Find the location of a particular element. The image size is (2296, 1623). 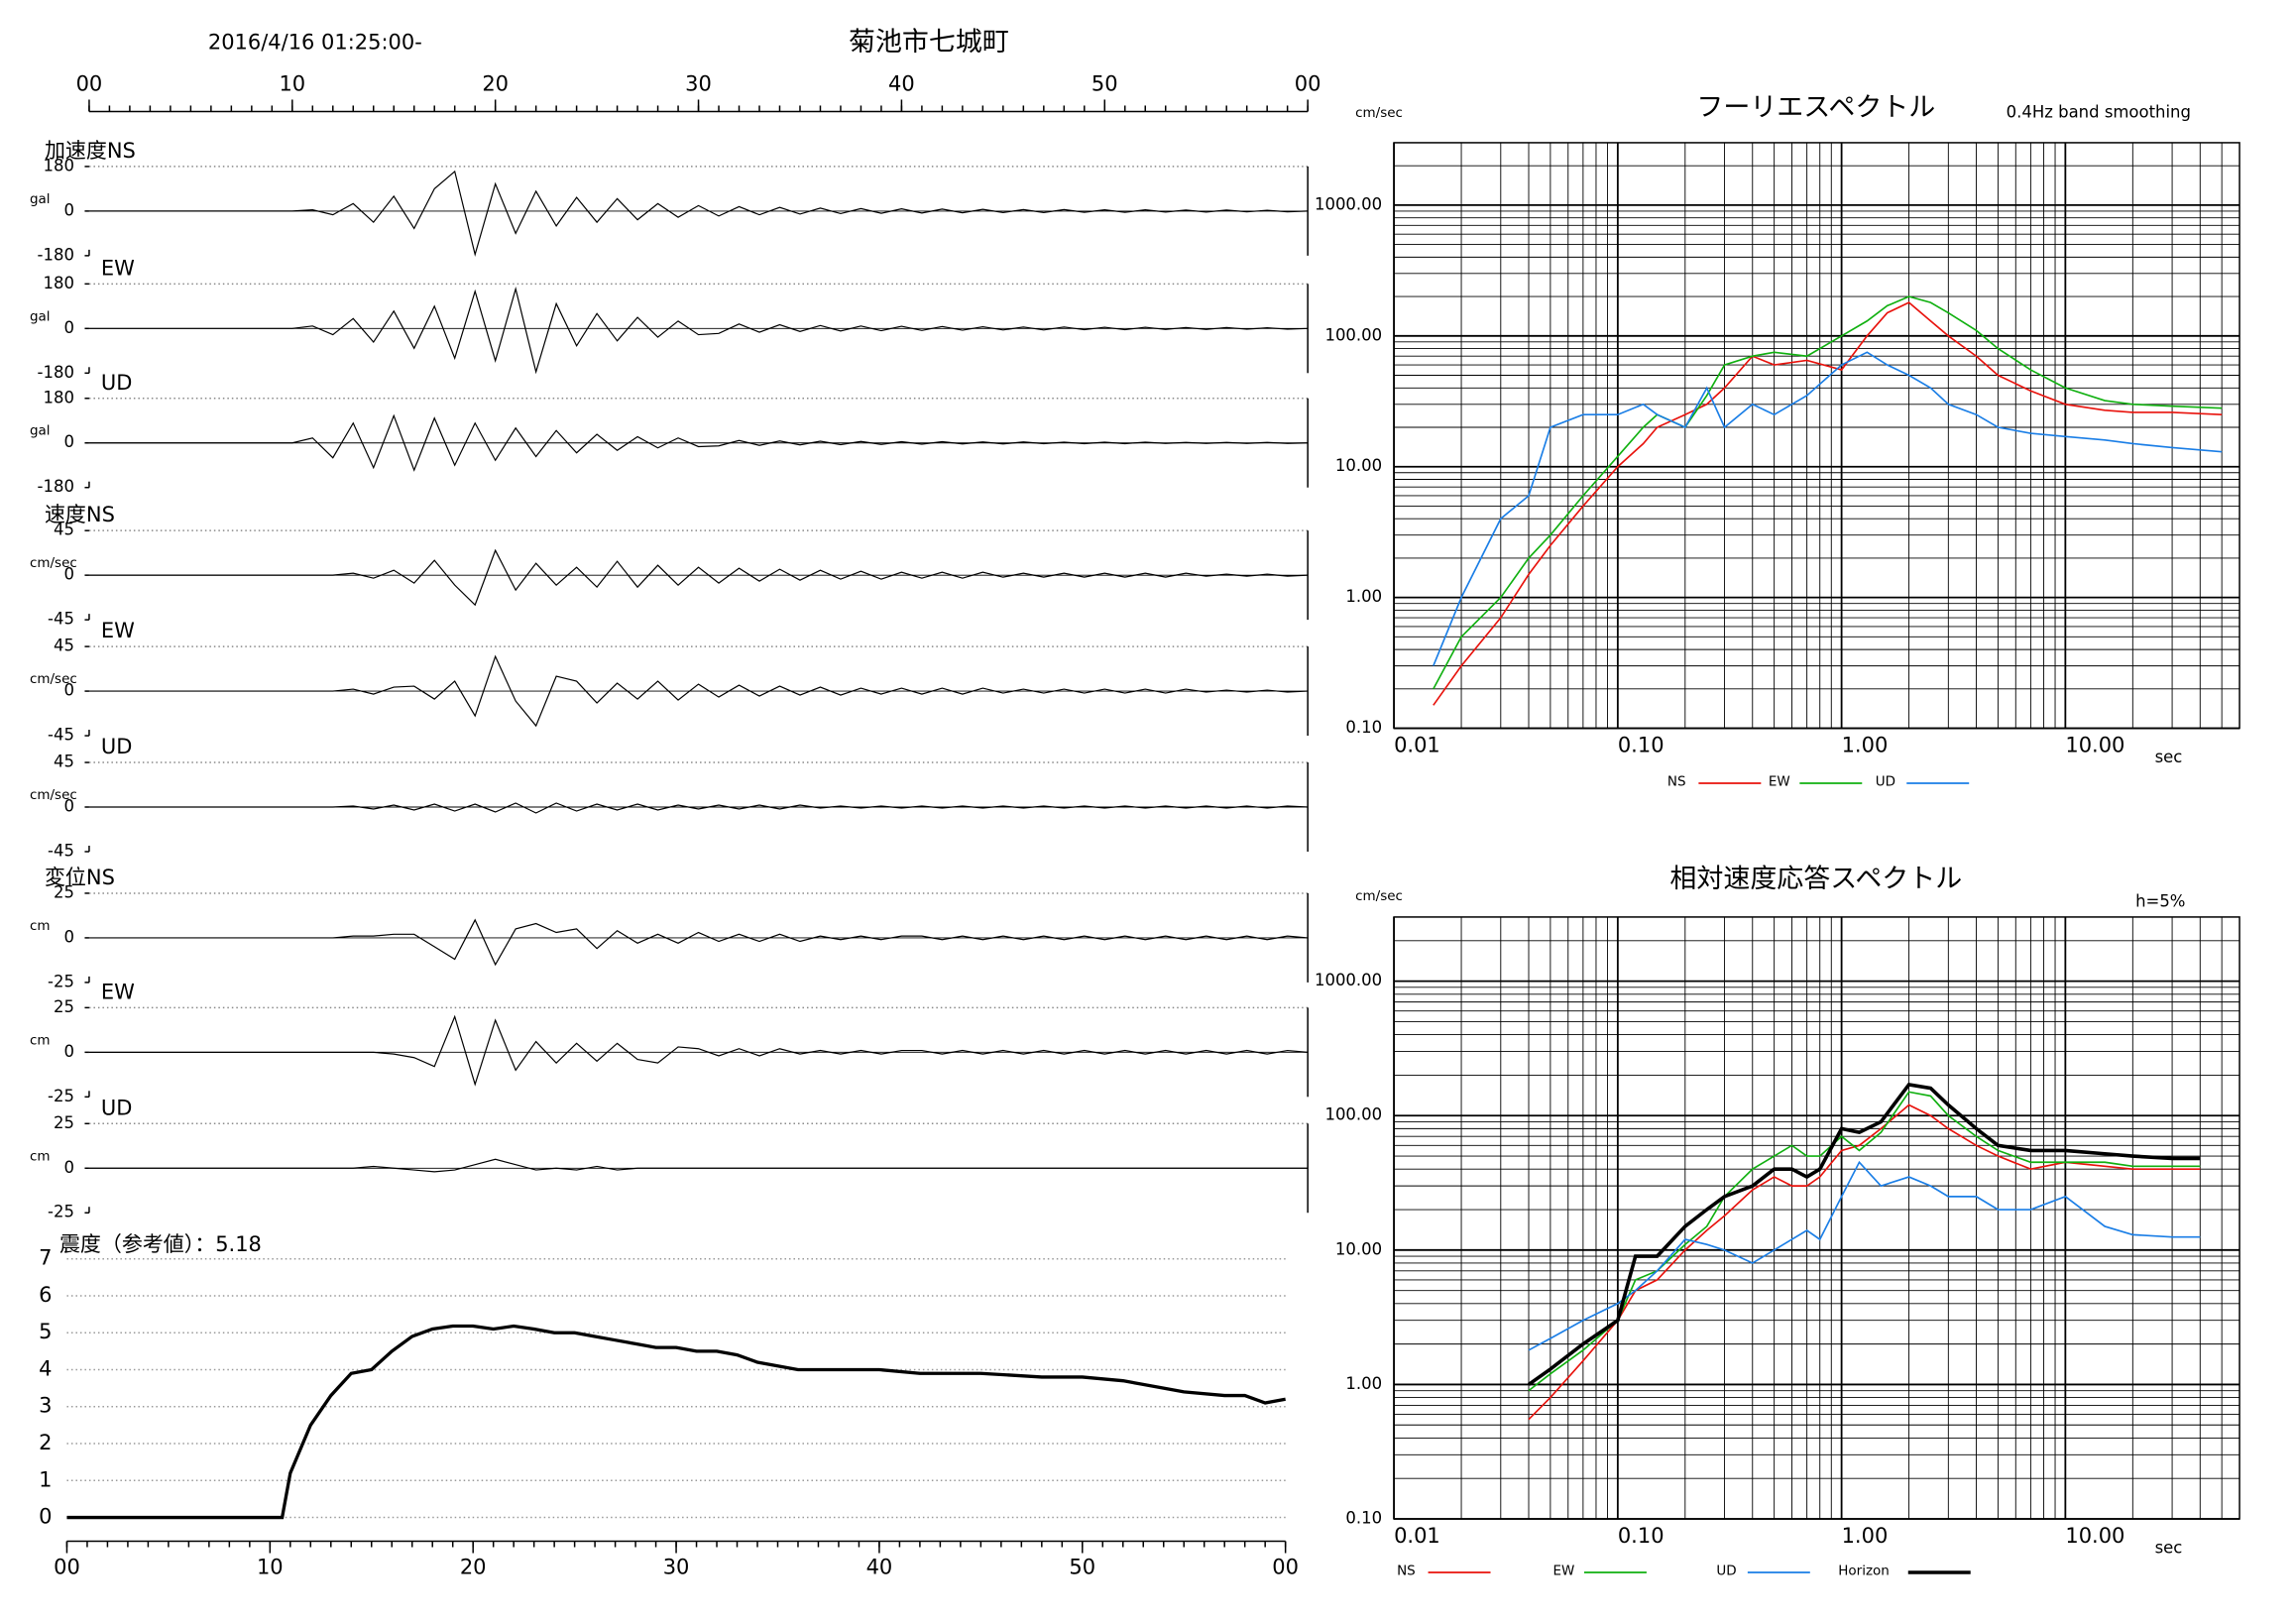

intensity-line is located at coordinates (676, 1422).